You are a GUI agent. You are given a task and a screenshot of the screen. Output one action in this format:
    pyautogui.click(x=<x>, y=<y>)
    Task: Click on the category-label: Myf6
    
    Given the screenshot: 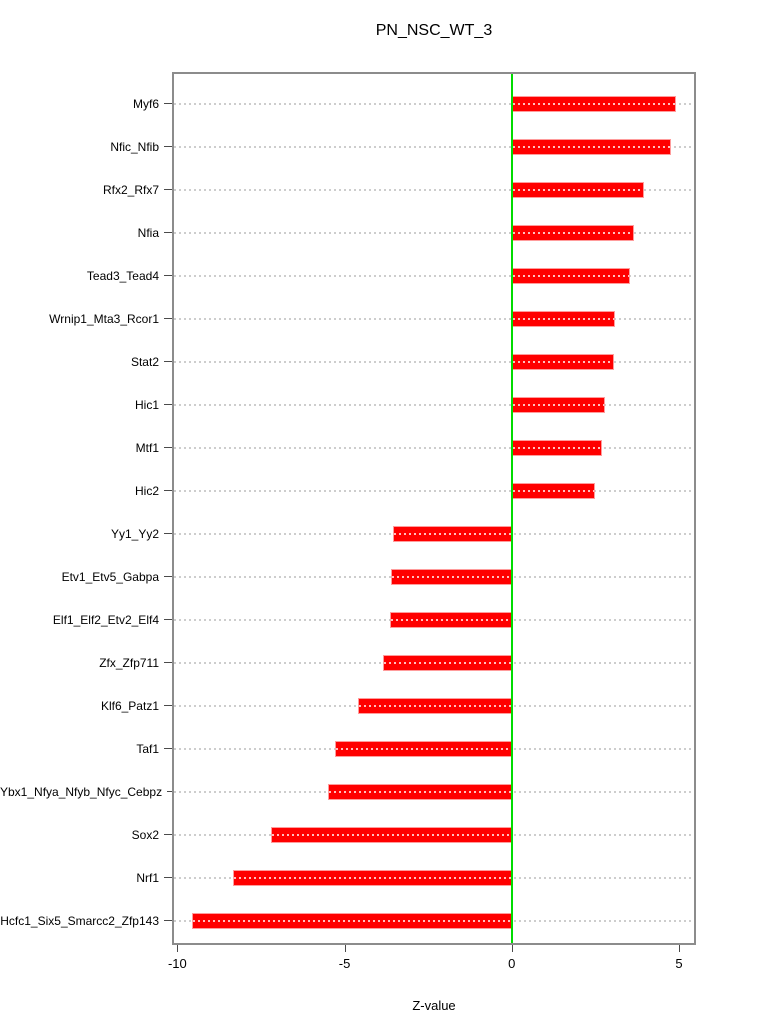 What is the action you would take?
    pyautogui.click(x=145, y=103)
    